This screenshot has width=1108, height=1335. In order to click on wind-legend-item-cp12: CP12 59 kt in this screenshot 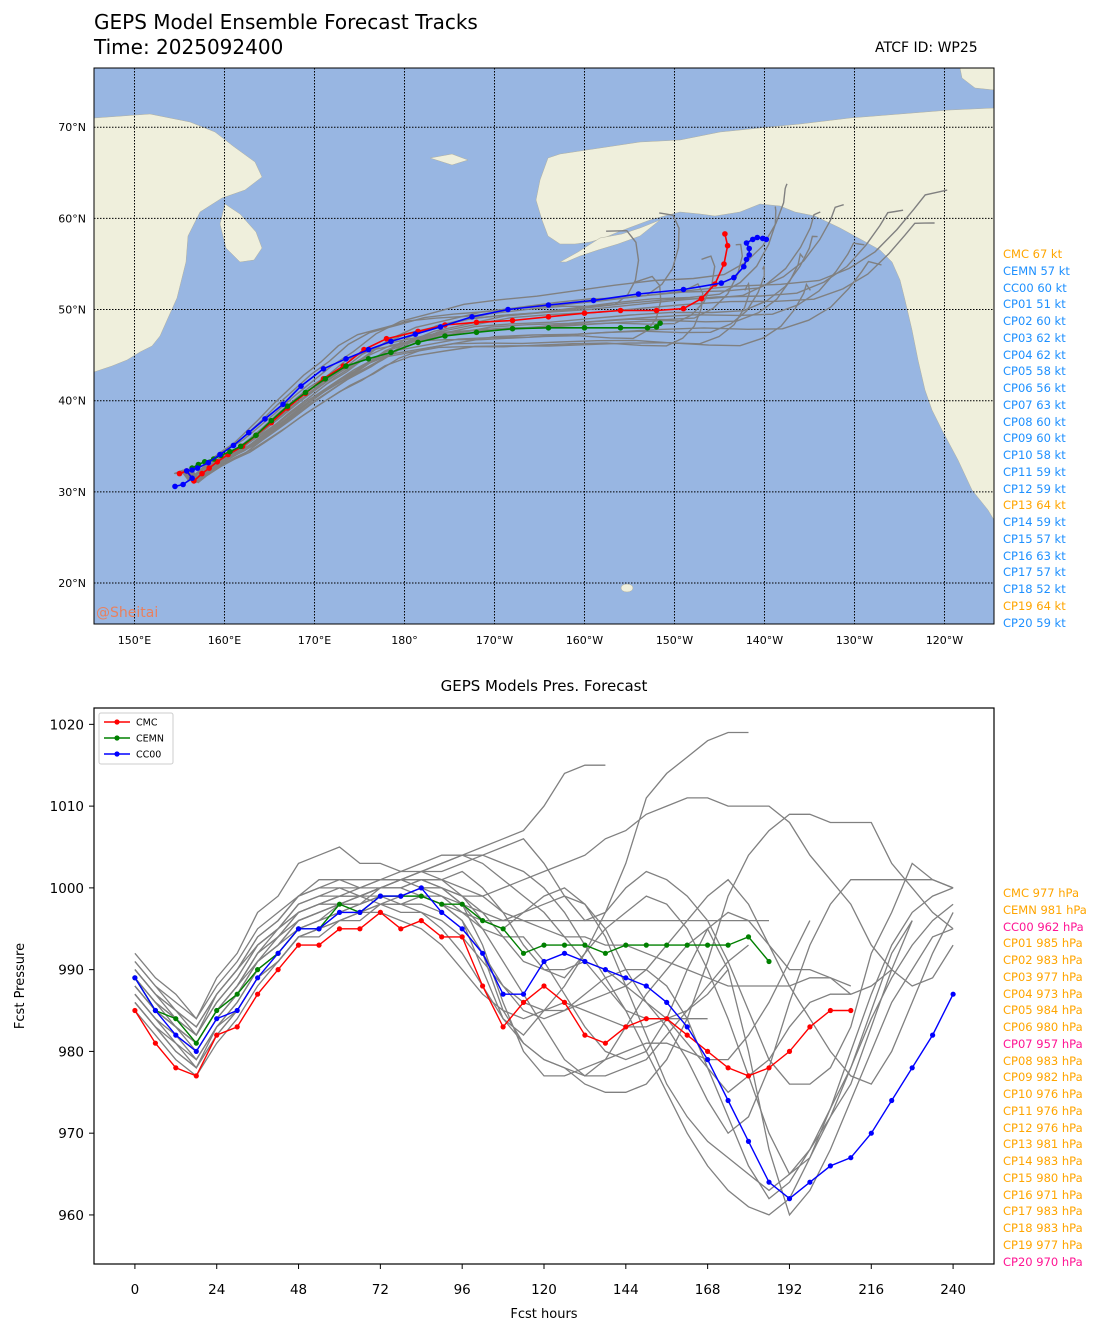, I will do `click(1034, 488)`.